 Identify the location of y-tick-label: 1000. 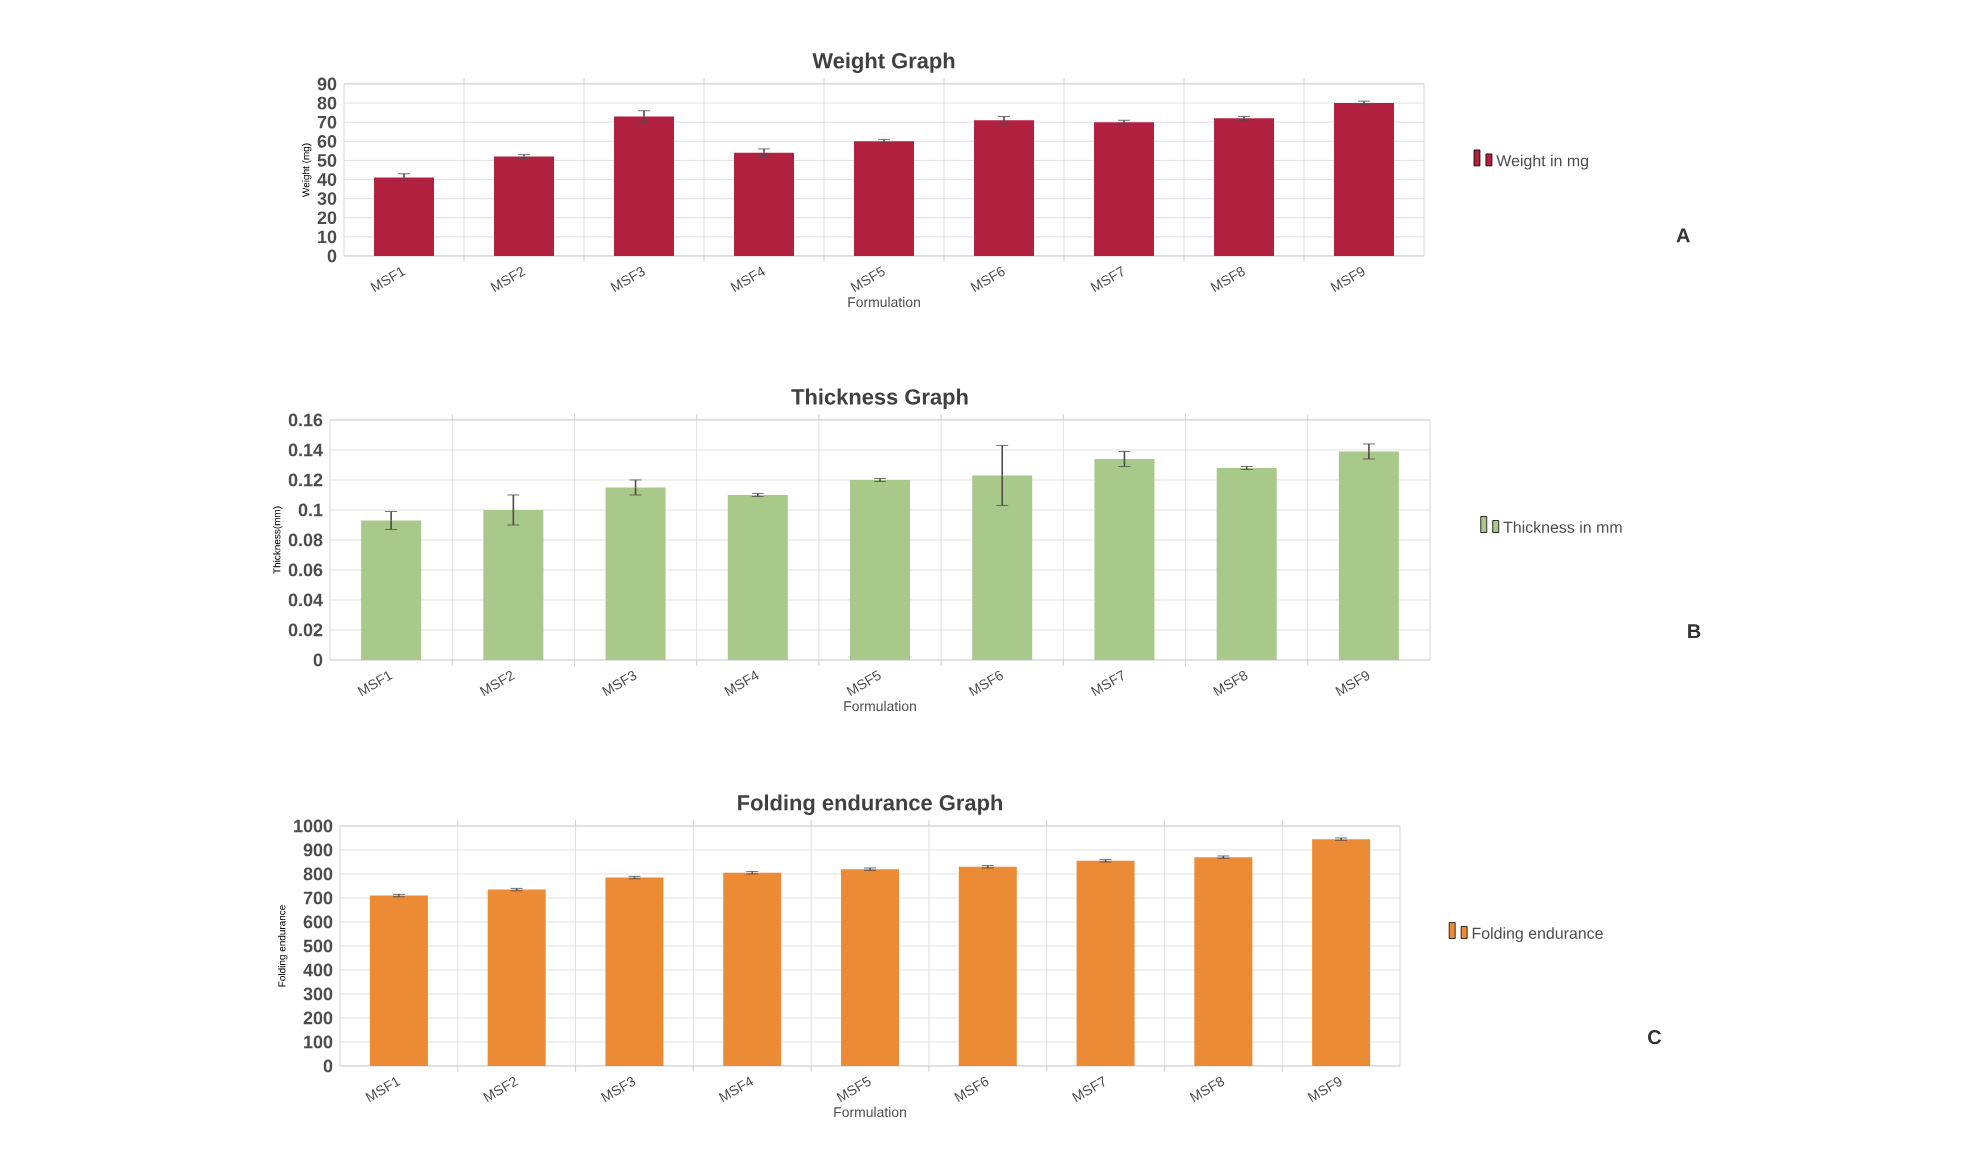
(313, 826).